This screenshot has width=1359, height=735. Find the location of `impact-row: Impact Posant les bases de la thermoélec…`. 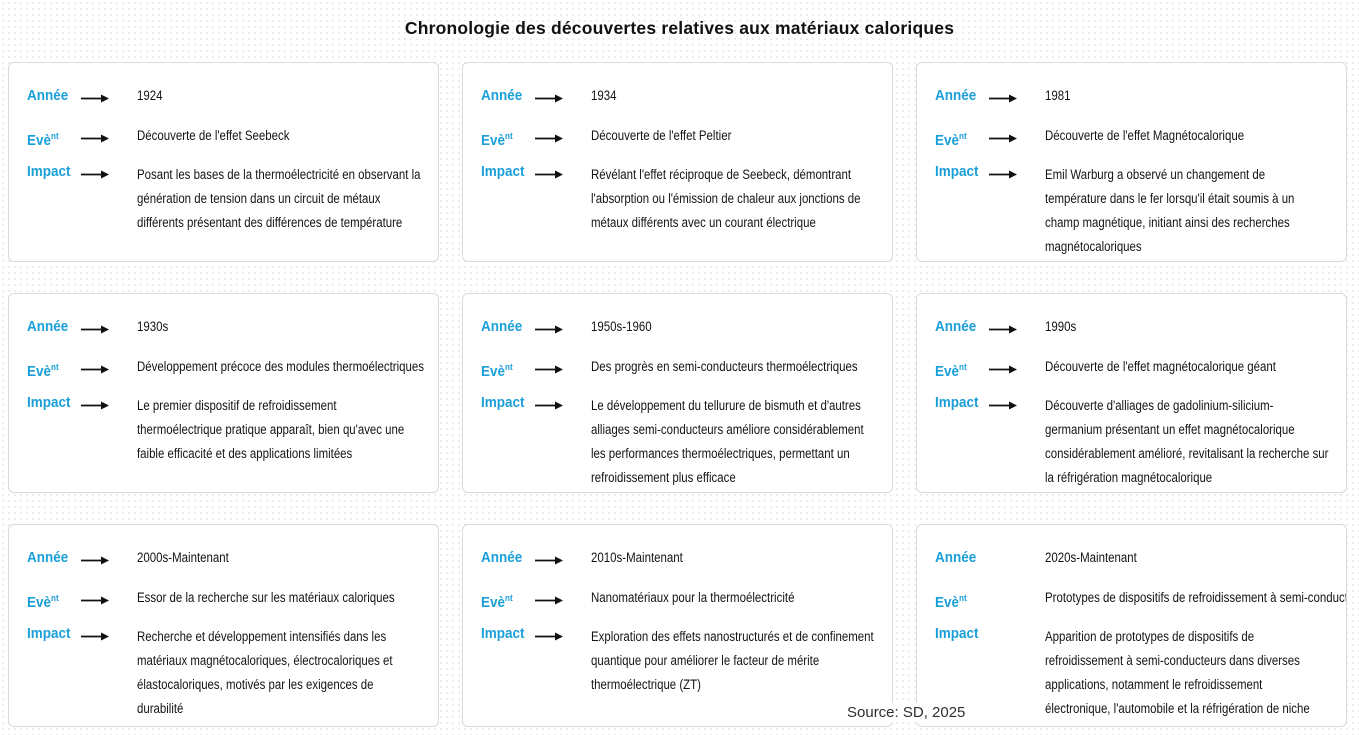

impact-row: Impact Posant les bases de la thermoélec… is located at coordinates (224, 199).